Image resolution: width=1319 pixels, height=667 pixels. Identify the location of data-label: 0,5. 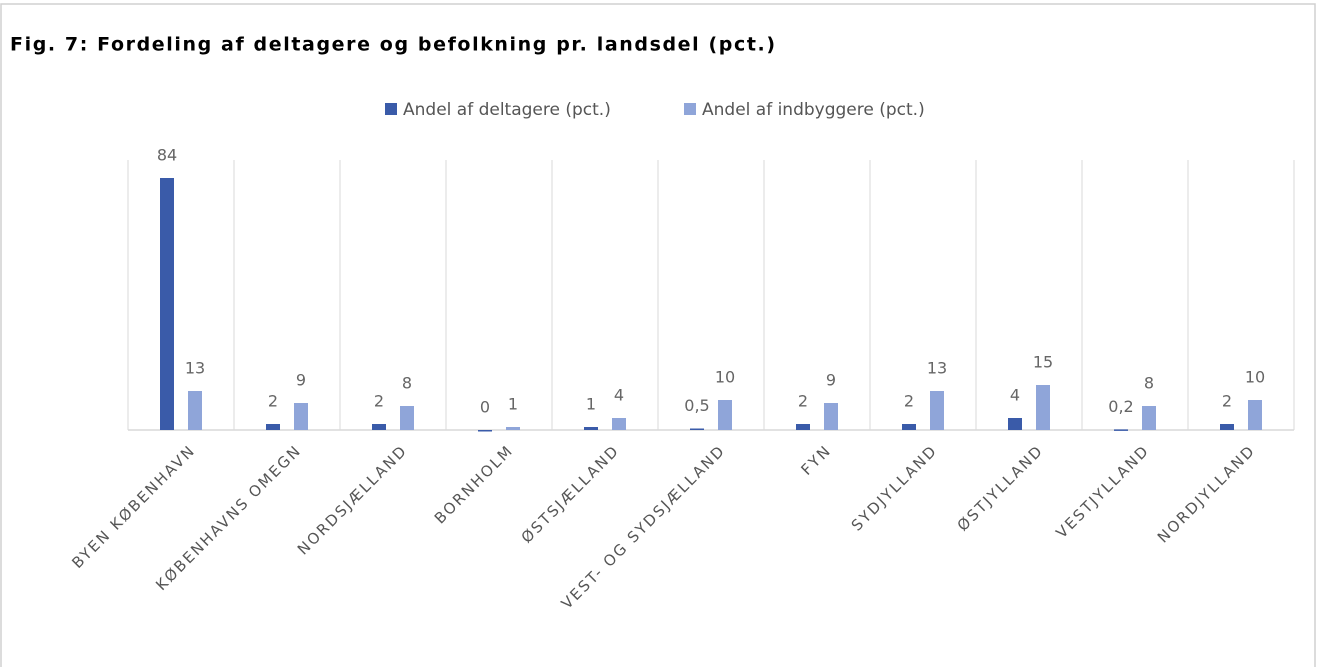
(696, 405).